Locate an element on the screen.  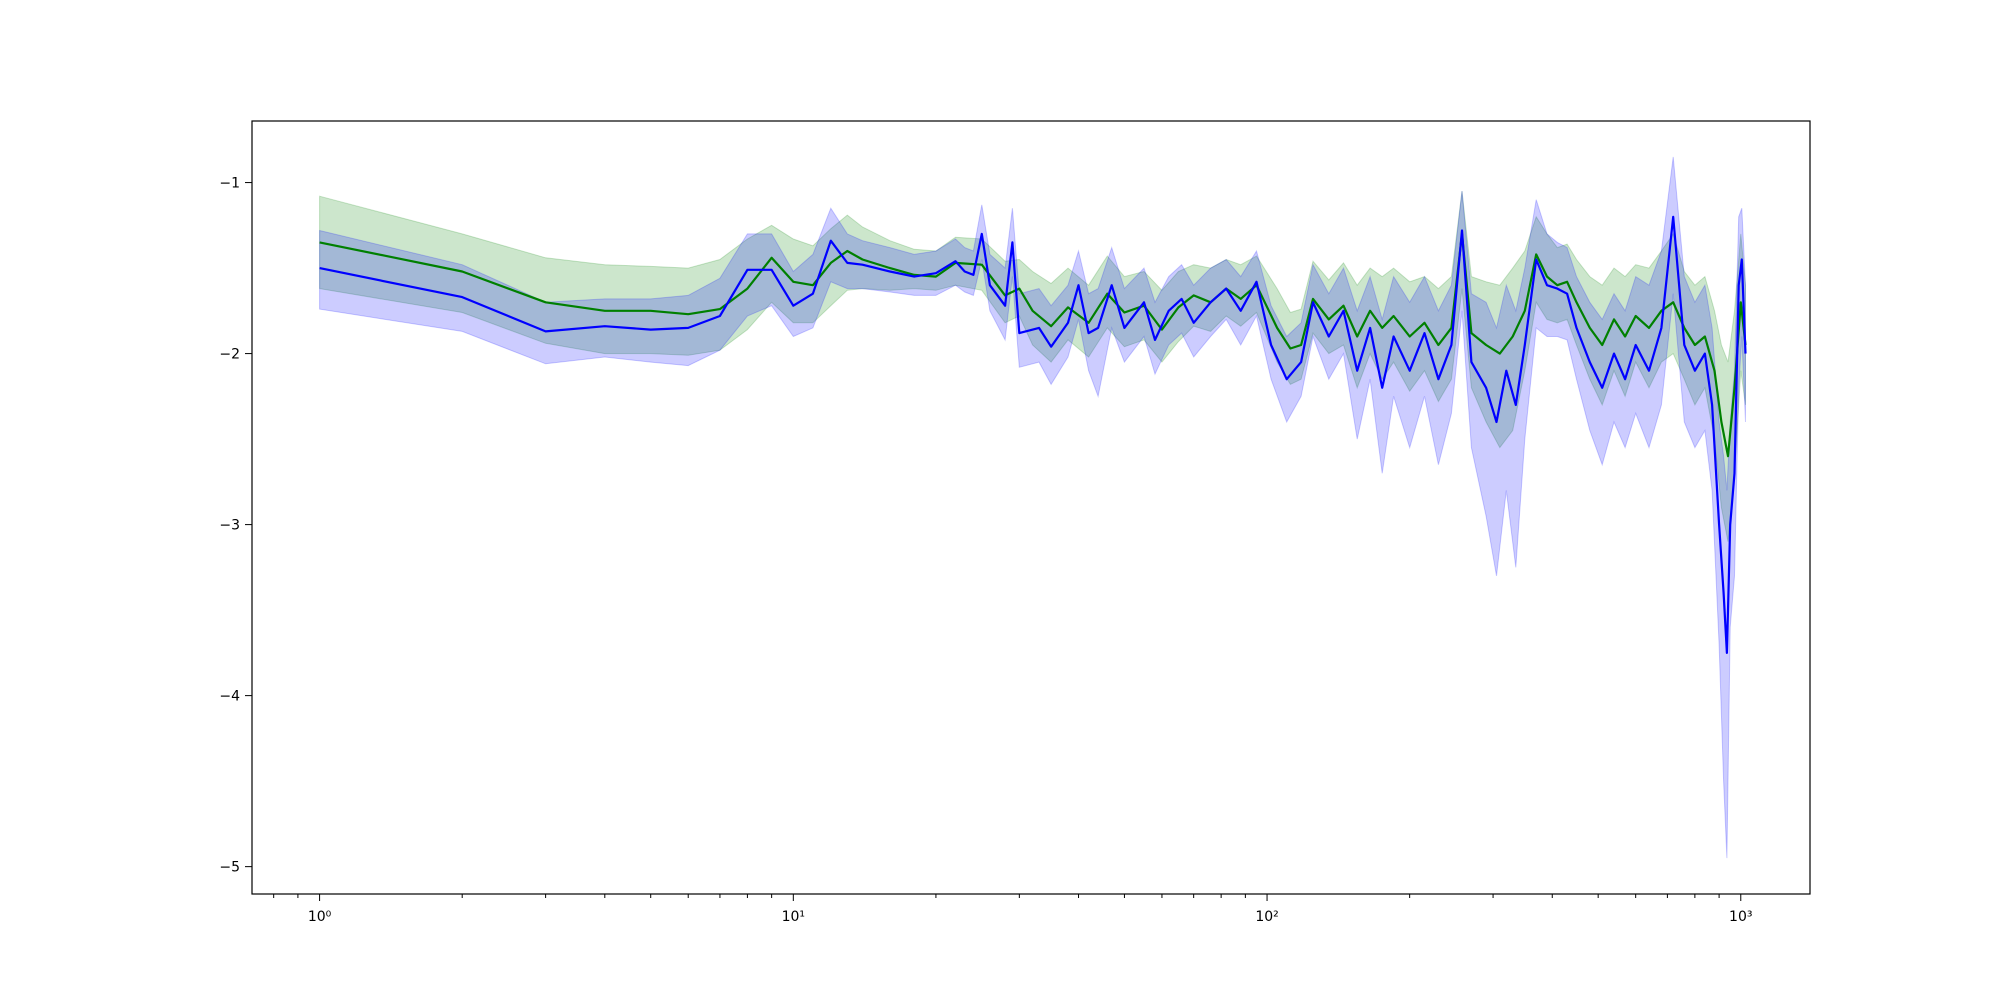
y-tick-label: −1 is located at coordinates (229, 184).